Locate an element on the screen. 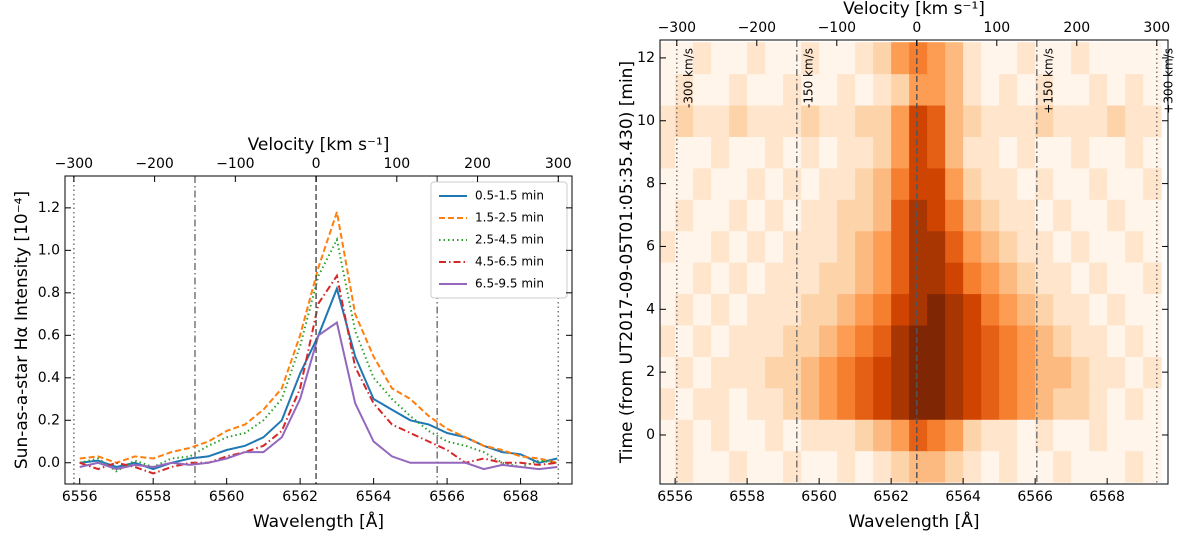 Image resolution: width=1177 pixels, height=538 pixels. x-tick-label: 6558 is located at coordinates (747, 497).